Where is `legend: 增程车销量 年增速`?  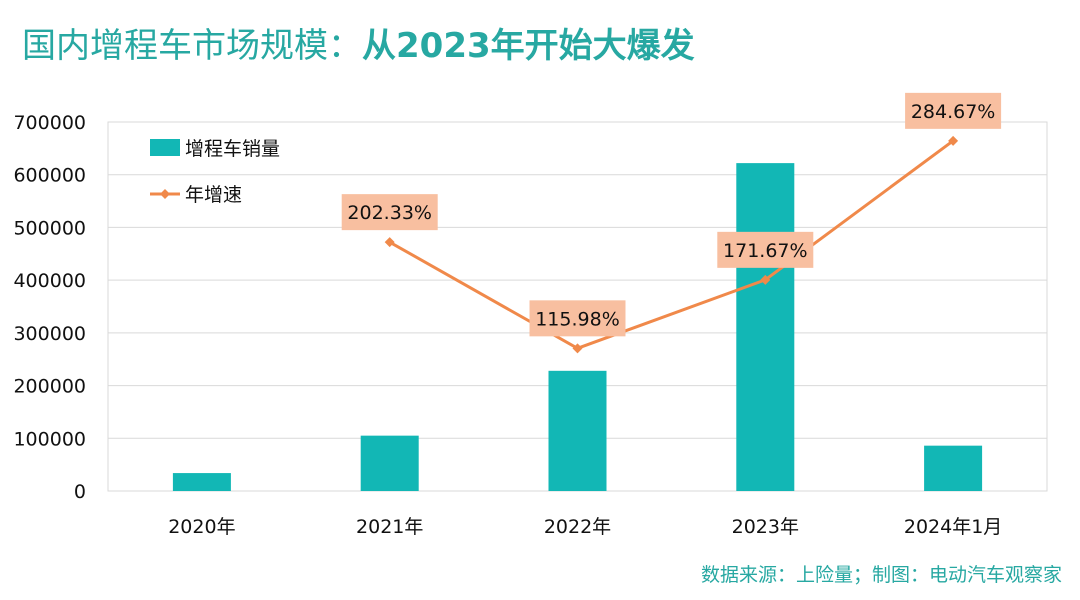
legend: 增程车销量 年增速 is located at coordinates (215, 172).